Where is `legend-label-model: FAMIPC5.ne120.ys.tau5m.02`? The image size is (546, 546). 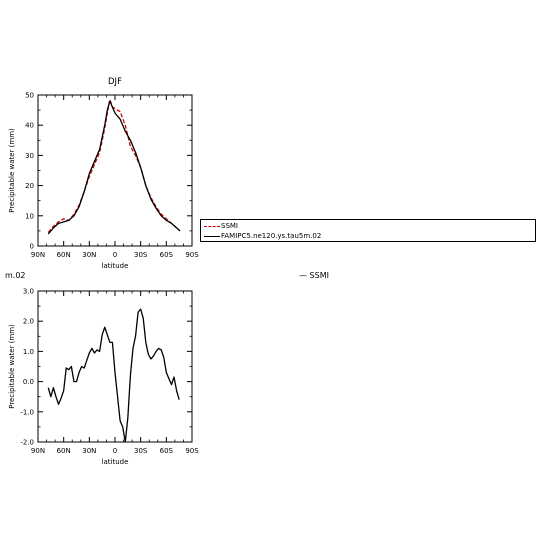 legend-label-model: FAMIPC5.ne120.ys.tau5m.02 is located at coordinates (271, 236).